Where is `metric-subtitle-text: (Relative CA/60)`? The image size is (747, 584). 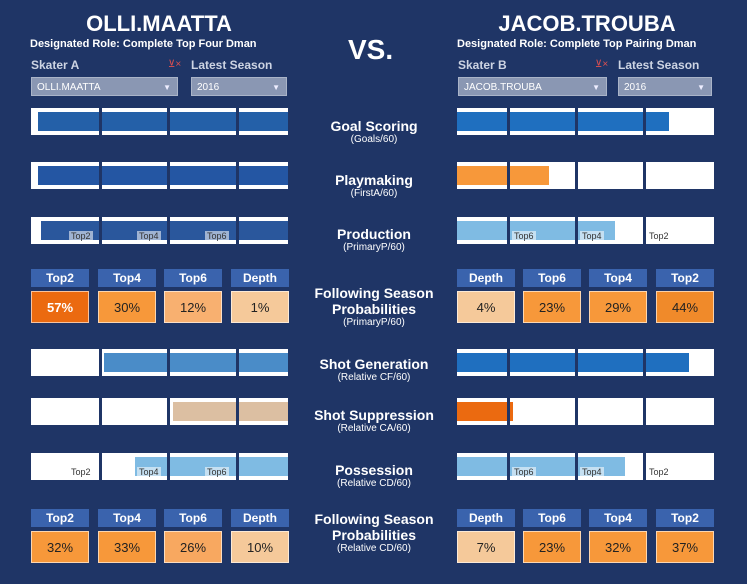
metric-subtitle-text: (Relative CA/60) is located at coordinates (374, 428).